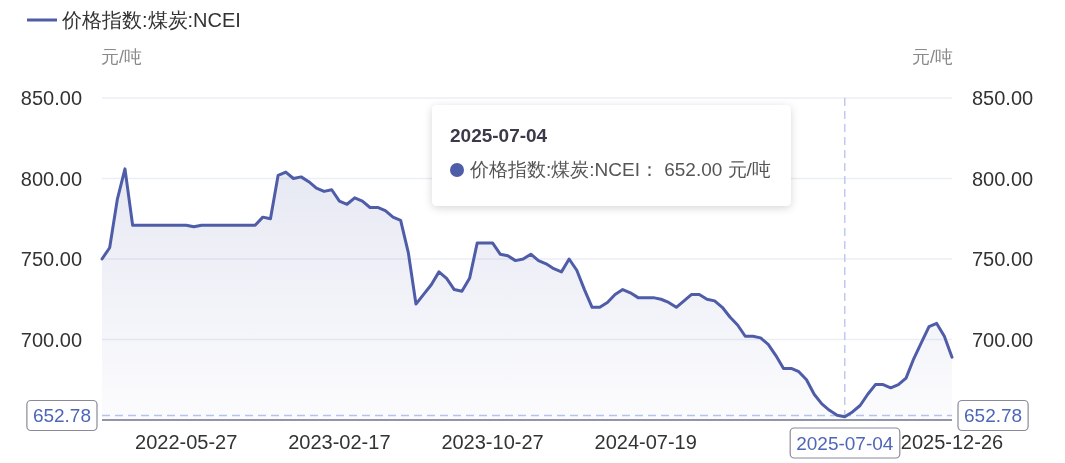 Image resolution: width=1065 pixels, height=463 pixels. I want to click on legend-label: 价格指数:煤炭:NCEI, so click(151, 20).